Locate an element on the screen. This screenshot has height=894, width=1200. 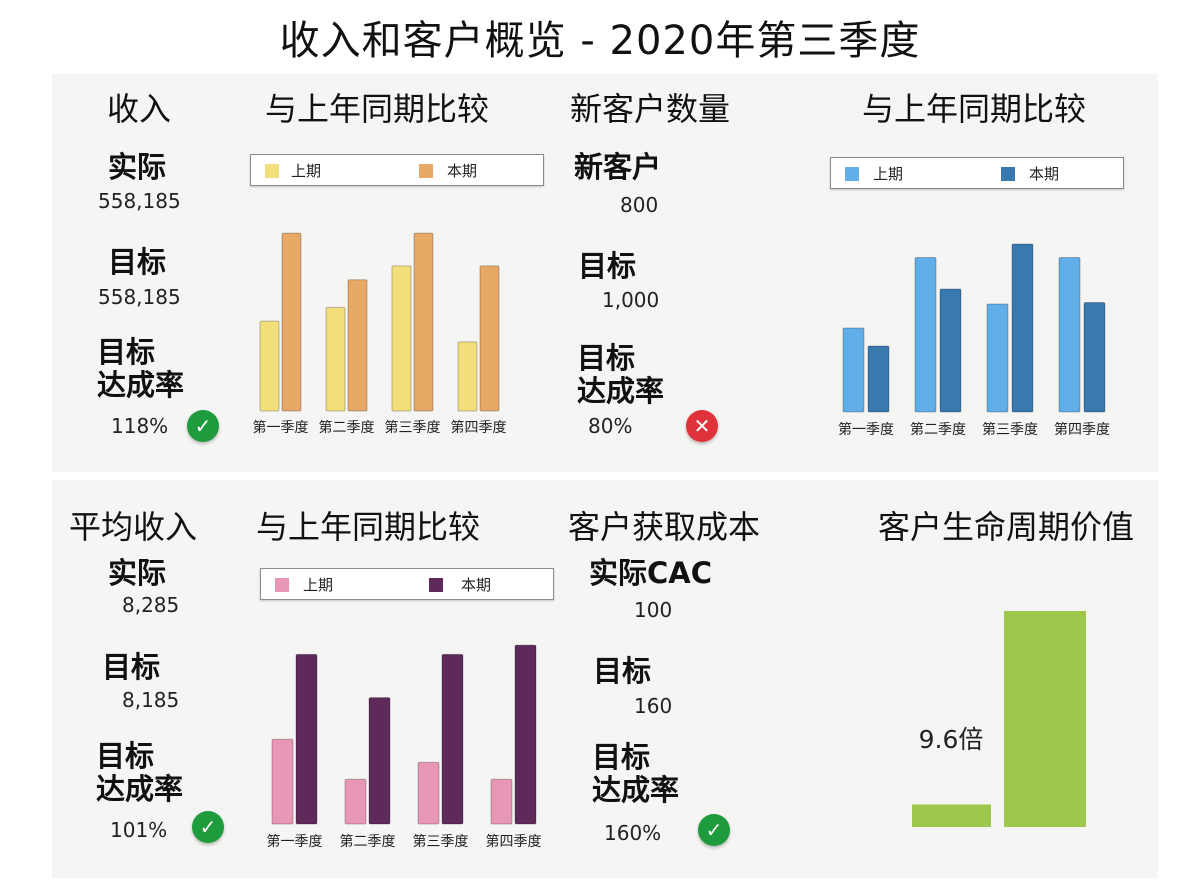
customers-heading: 新客户数量 is located at coordinates (650, 109).